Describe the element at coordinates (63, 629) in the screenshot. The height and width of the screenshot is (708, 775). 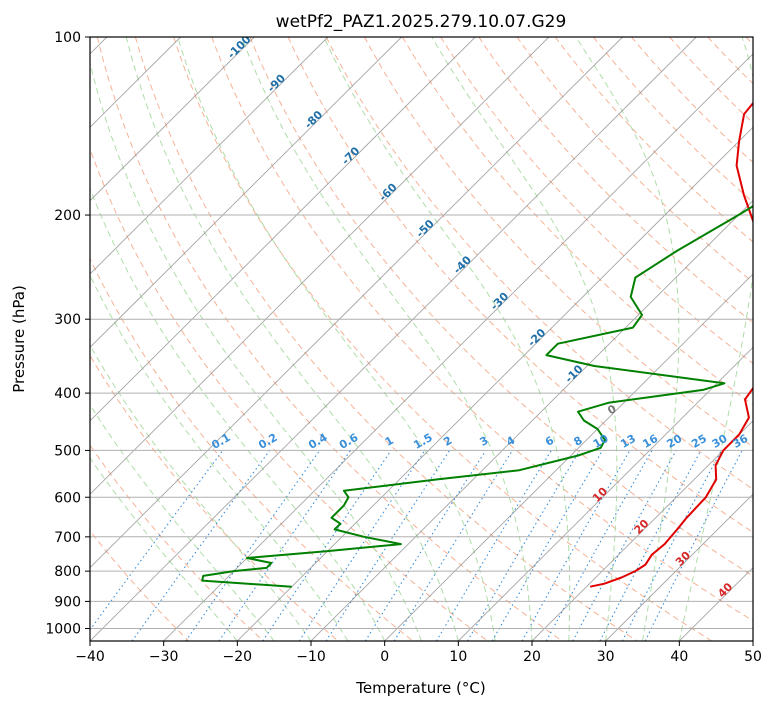
I see `y-tick-label: 1000` at that location.